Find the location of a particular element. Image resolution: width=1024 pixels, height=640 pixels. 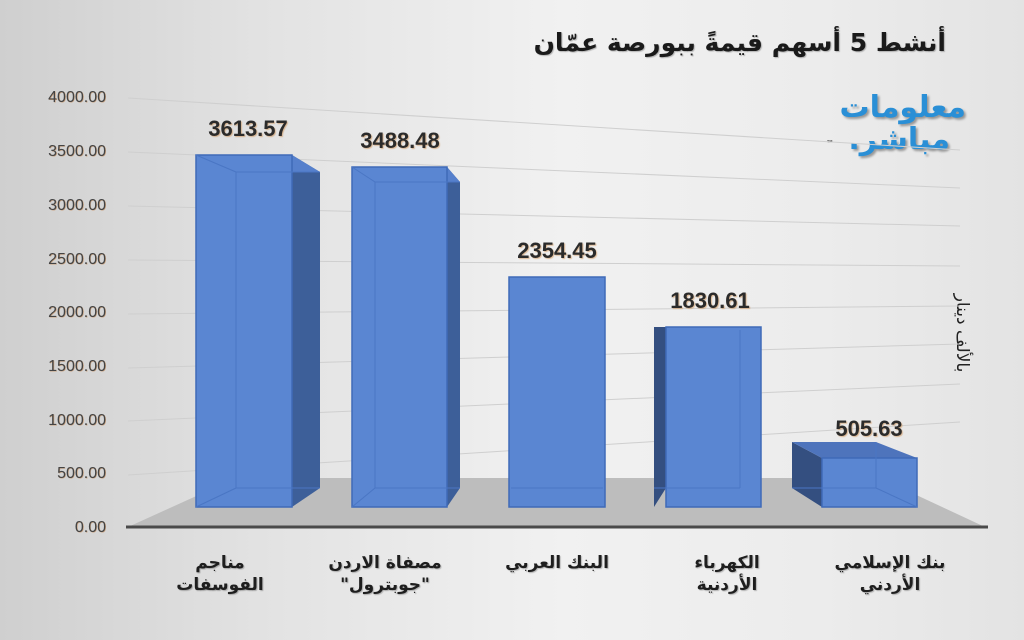

logo-line-1: معلومات is located at coordinates (902, 107).